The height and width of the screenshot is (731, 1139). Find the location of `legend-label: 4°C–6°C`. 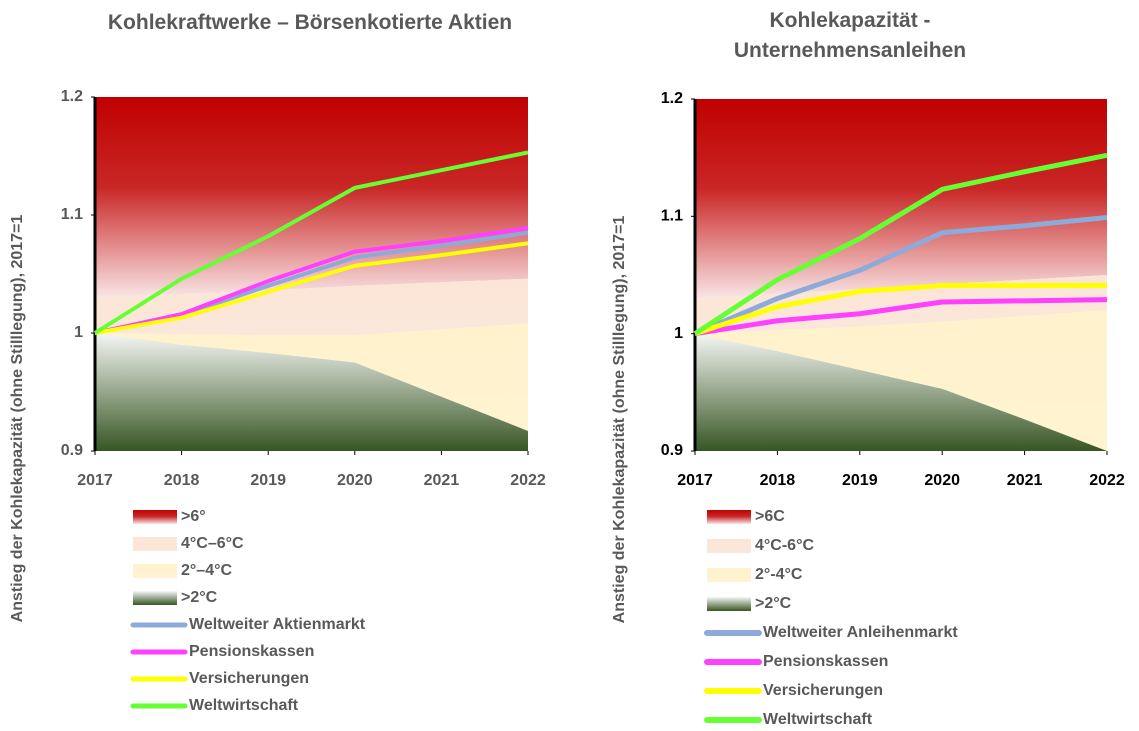

legend-label: 4°C–6°C is located at coordinates (212, 543).